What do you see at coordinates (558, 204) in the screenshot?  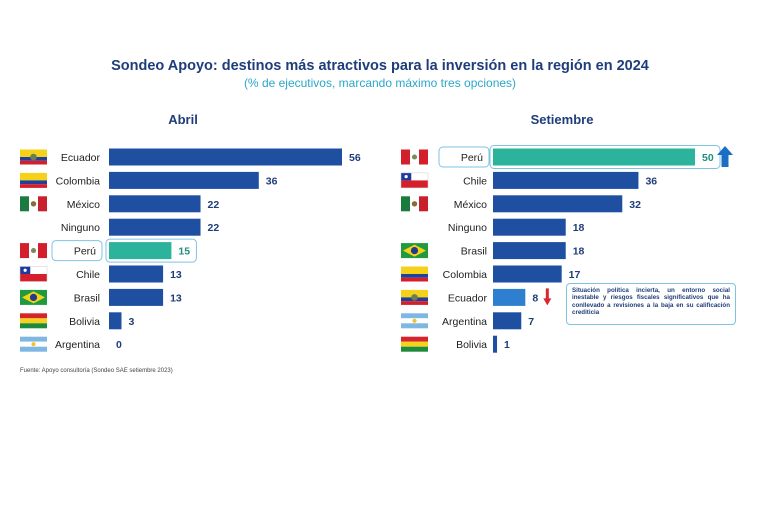 I see `bar-mexico-setiembre` at bounding box center [558, 204].